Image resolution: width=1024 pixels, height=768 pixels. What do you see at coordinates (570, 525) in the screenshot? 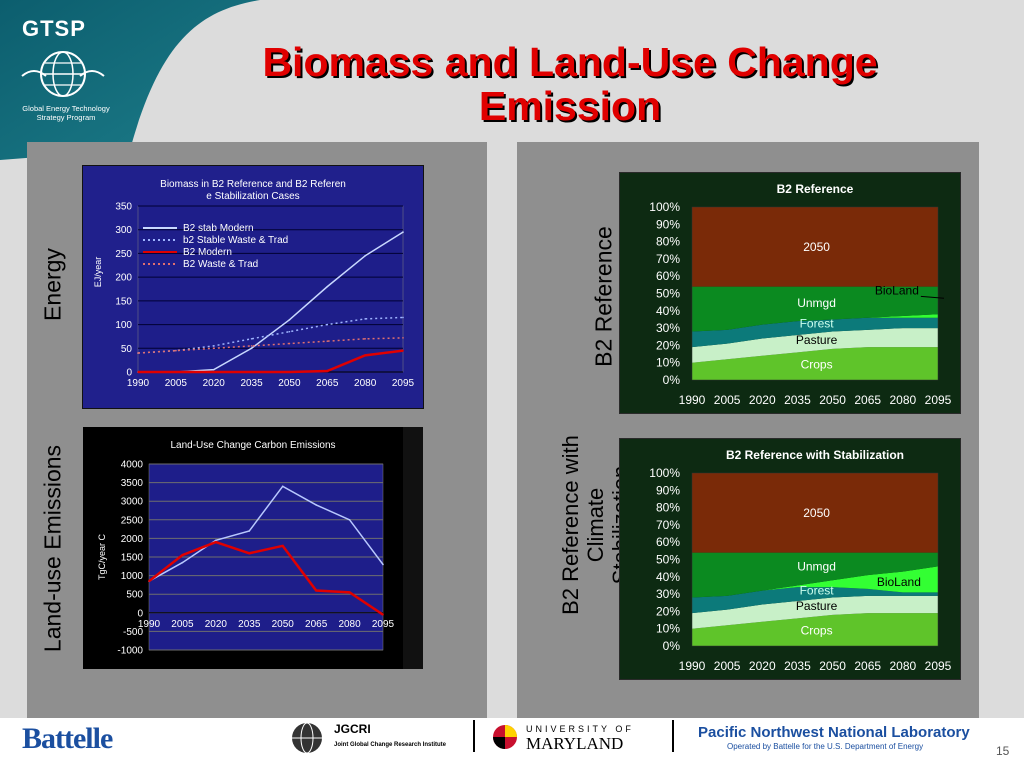
I see `b2-stab-line1: B2 Reference with` at bounding box center [570, 525].